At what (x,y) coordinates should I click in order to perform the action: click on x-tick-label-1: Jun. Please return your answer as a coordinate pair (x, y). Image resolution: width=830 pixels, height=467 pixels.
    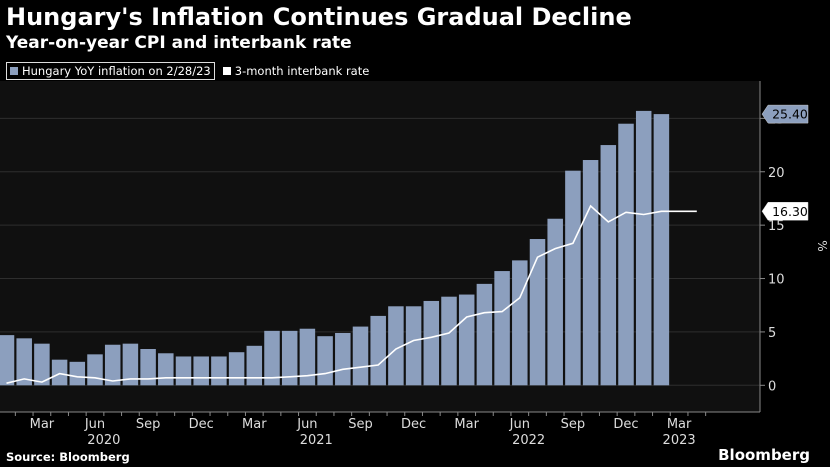
    Looking at the image, I should click on (94, 424).